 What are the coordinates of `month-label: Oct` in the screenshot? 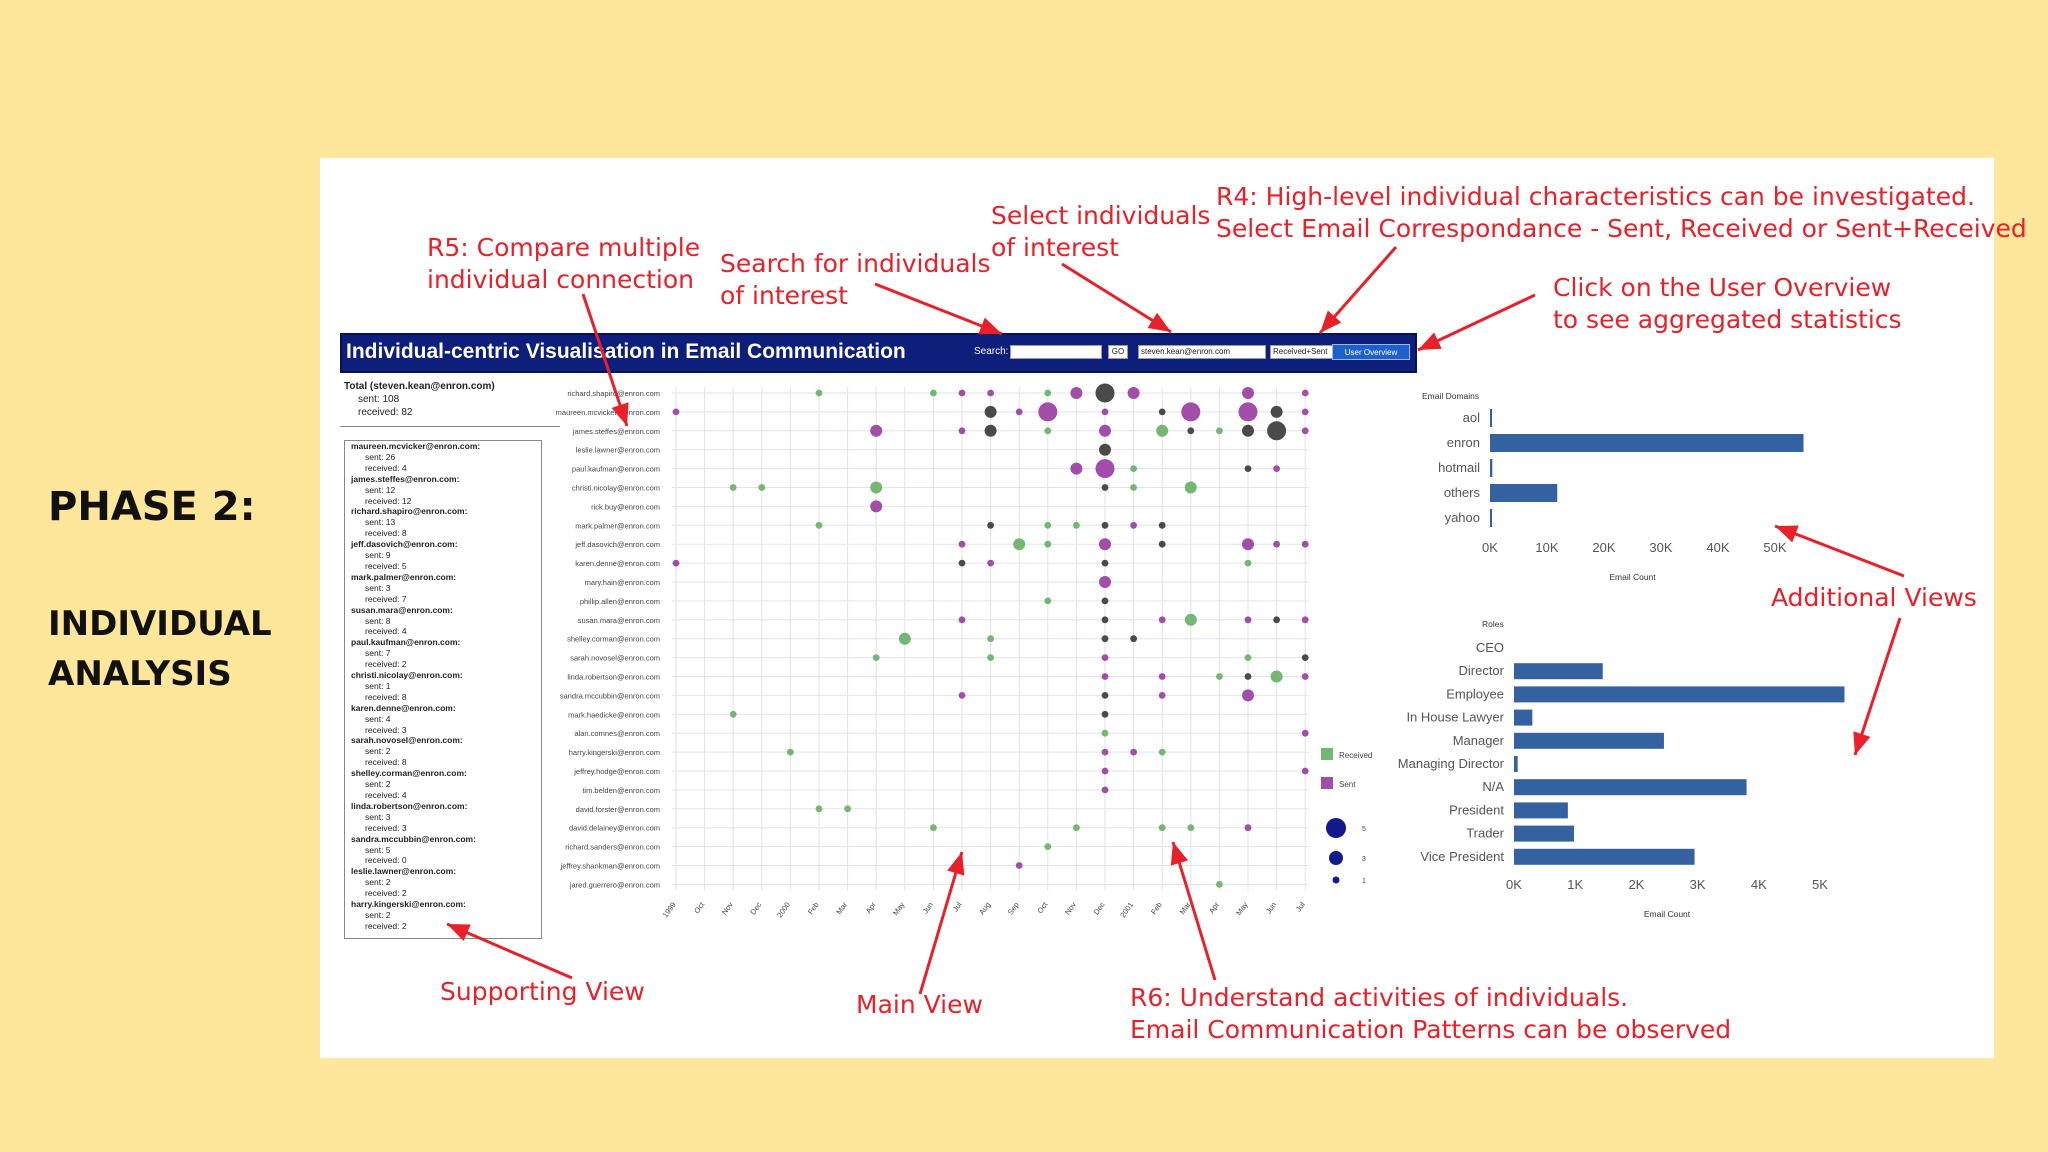 It's located at (699, 907).